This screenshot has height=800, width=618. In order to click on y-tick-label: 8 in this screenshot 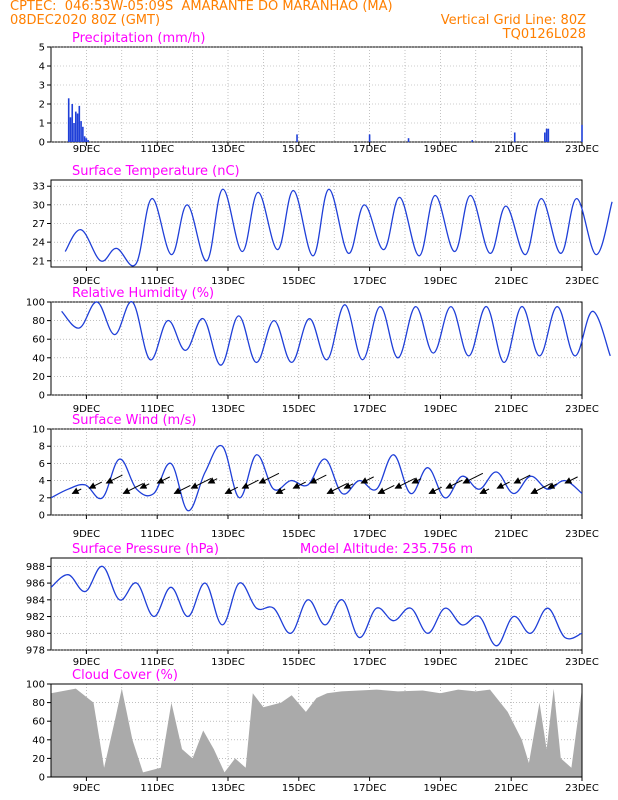, I will do `click(42, 447)`.